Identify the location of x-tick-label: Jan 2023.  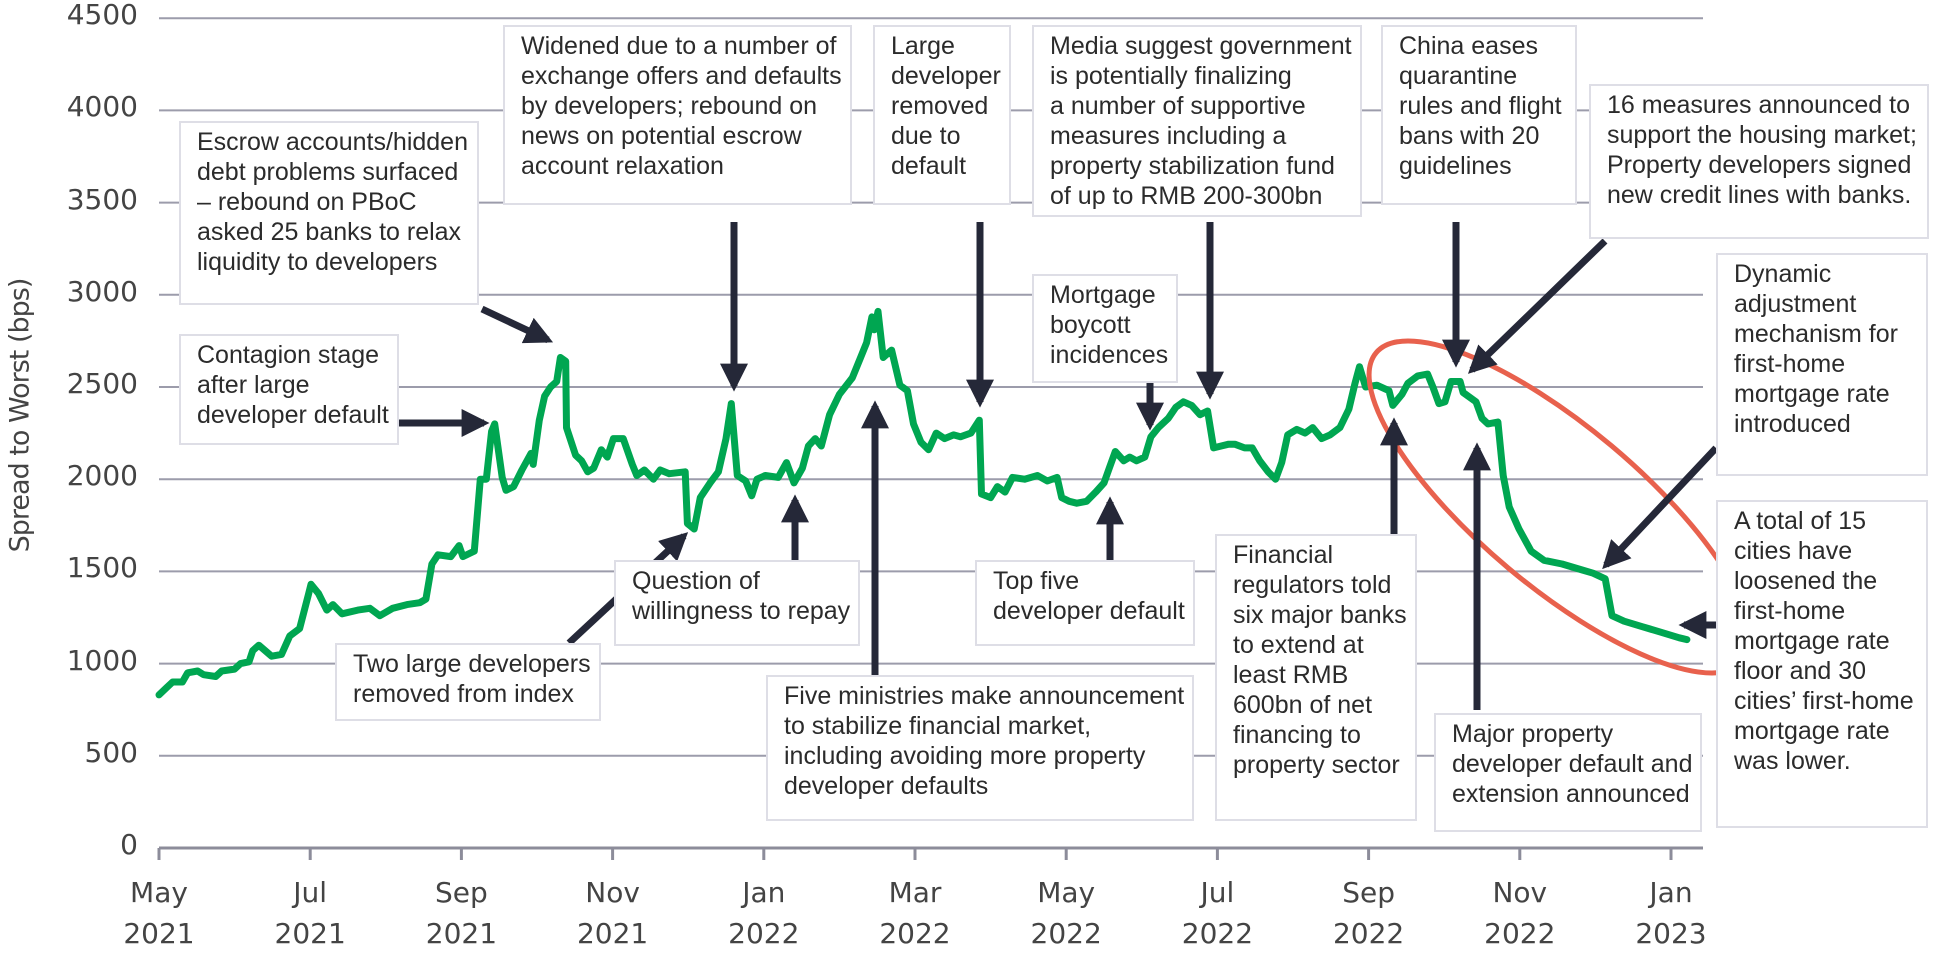
(1671, 913).